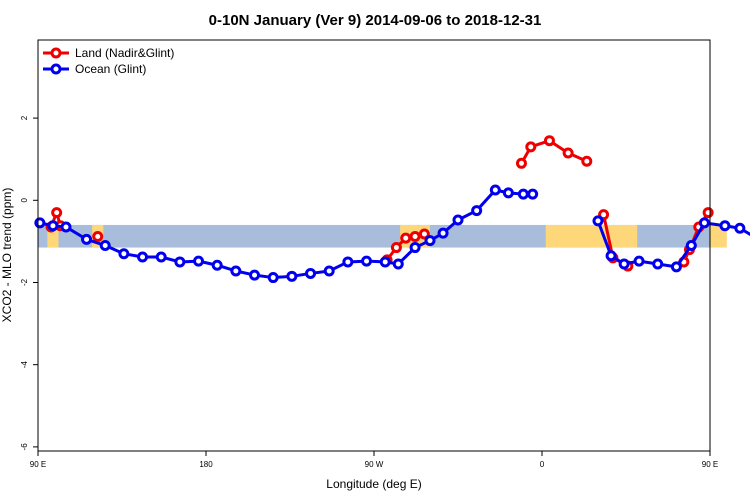 The height and width of the screenshot is (500, 750). I want to click on y-axis-label: XCO2 - MLO trend (ppm), so click(7, 255).